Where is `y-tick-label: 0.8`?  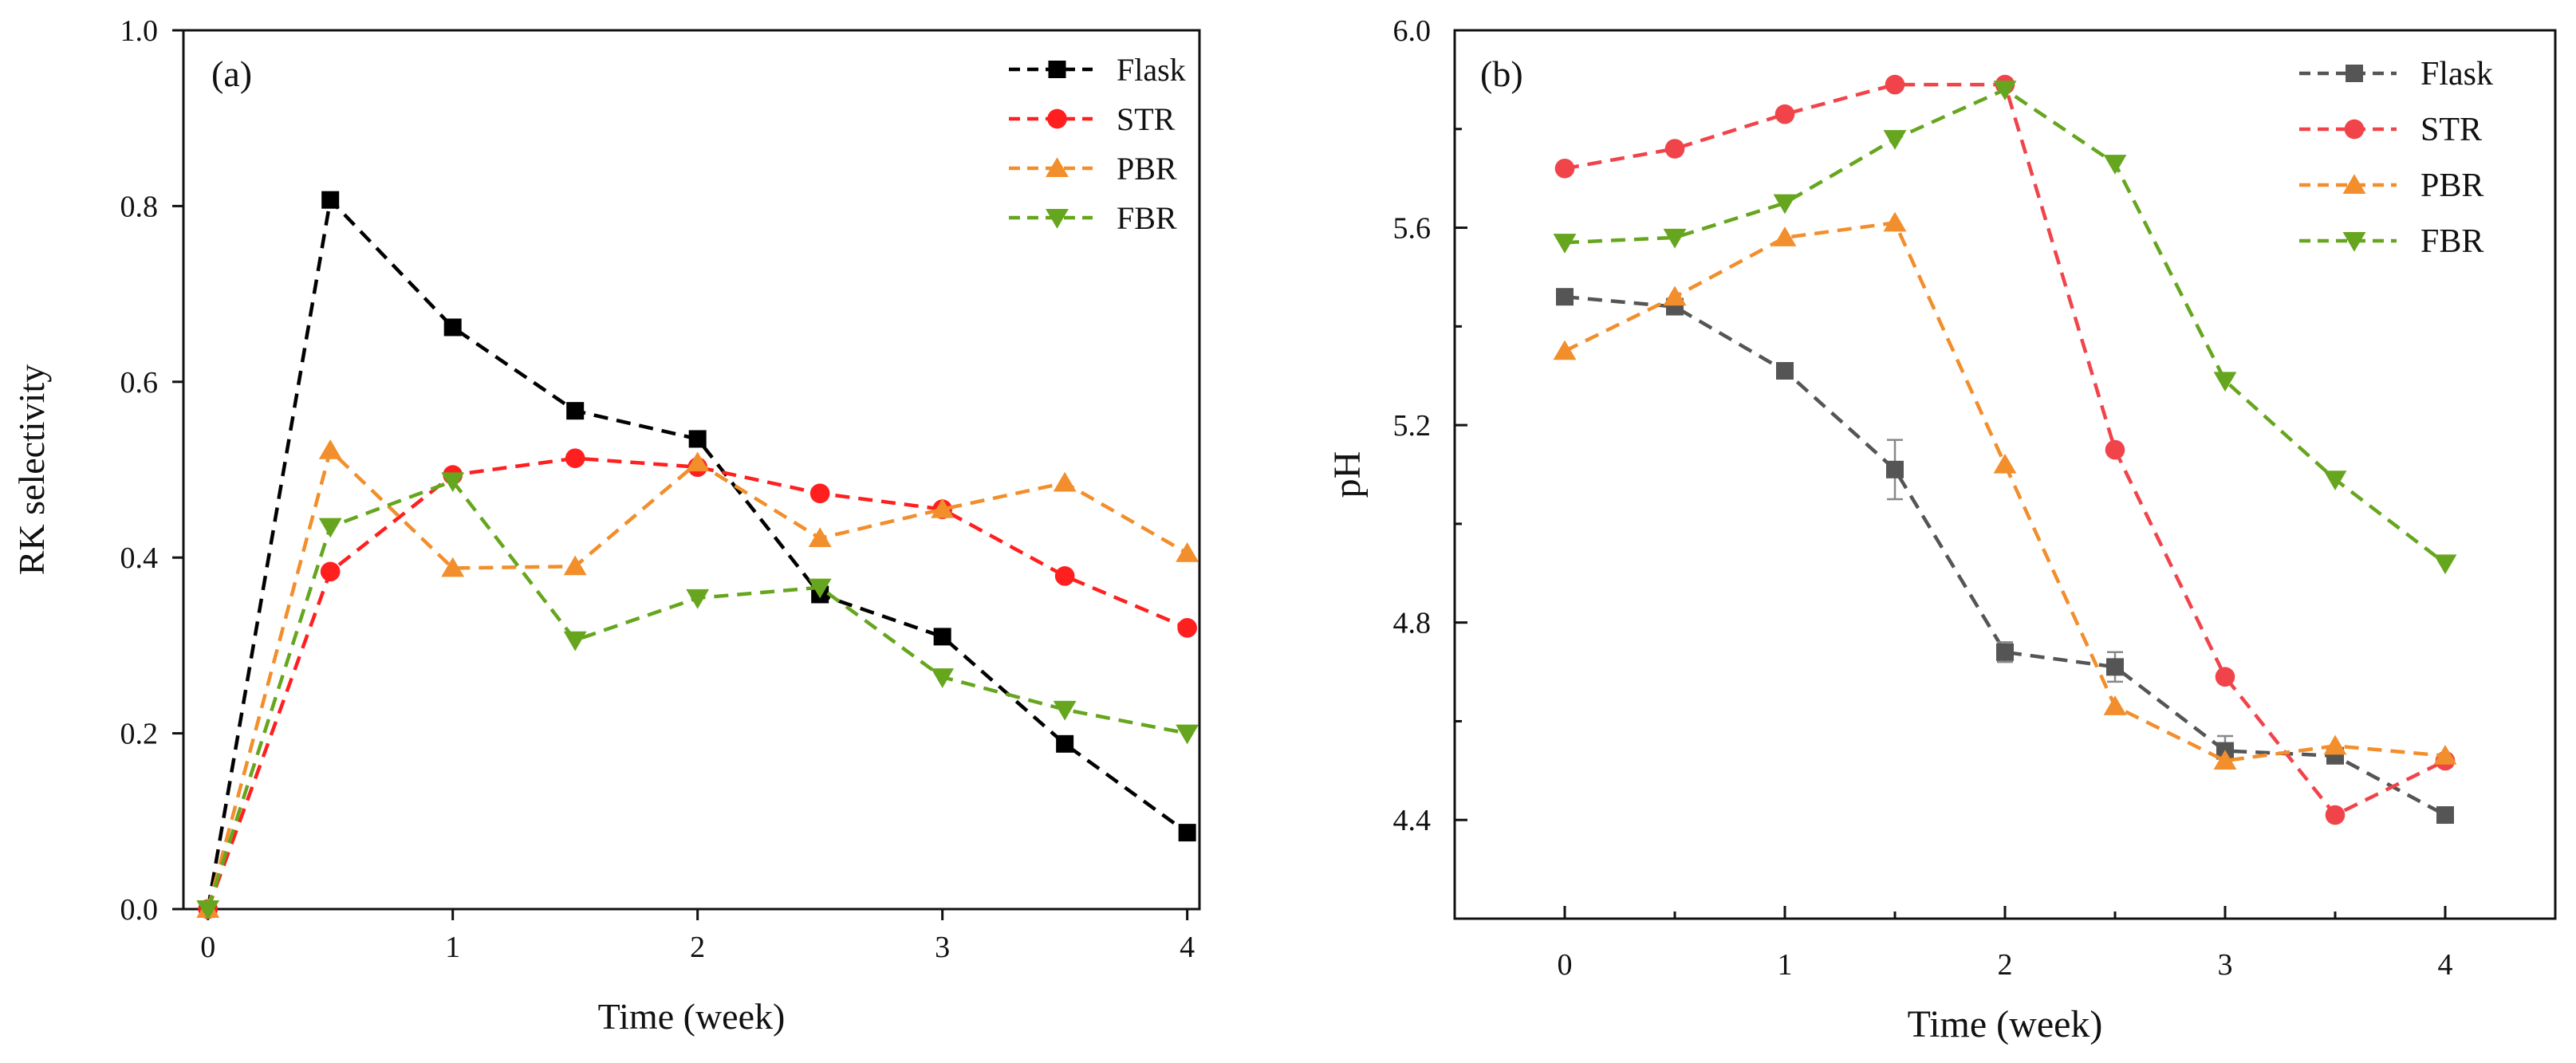
y-tick-label: 0.8 is located at coordinates (139, 206).